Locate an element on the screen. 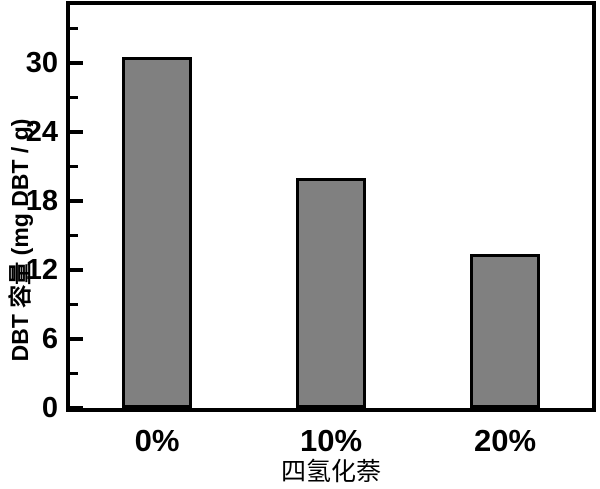 Image resolution: width=600 pixels, height=489 pixels. x-category-label: 10% is located at coordinates (331, 440).